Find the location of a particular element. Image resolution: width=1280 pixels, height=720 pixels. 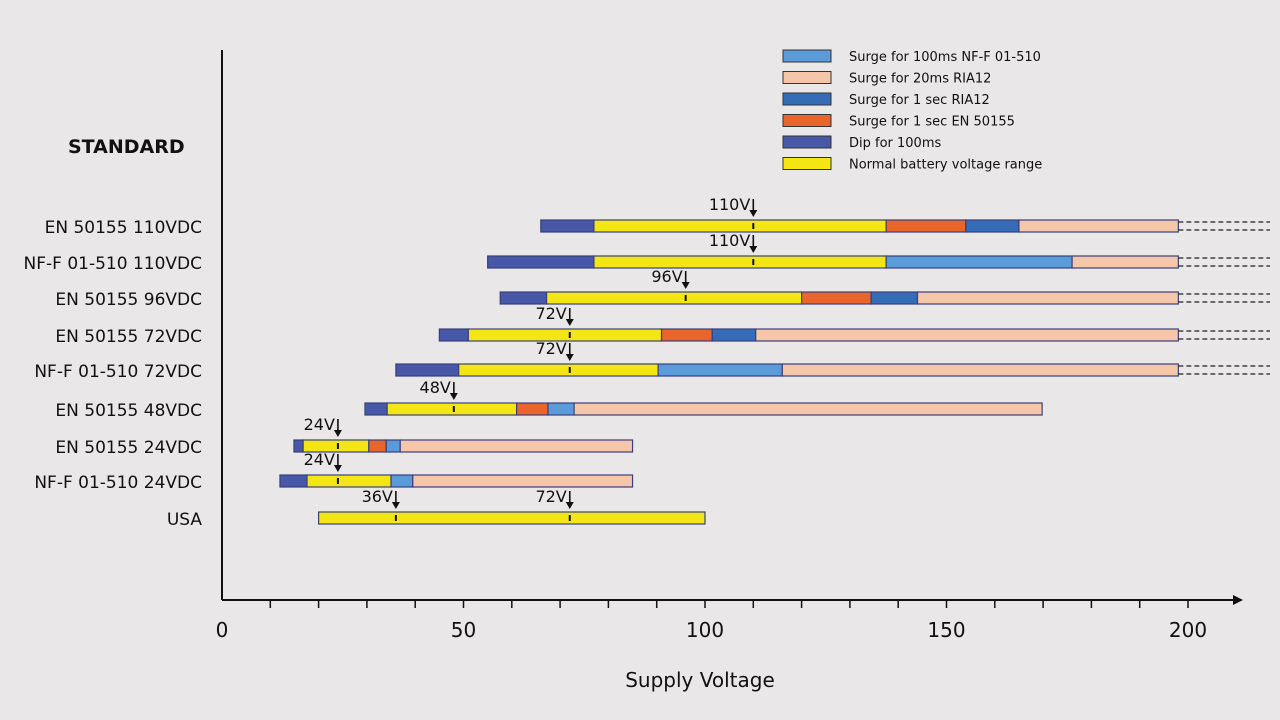

row-label: EN 50155 110VDC is located at coordinates (123, 228).